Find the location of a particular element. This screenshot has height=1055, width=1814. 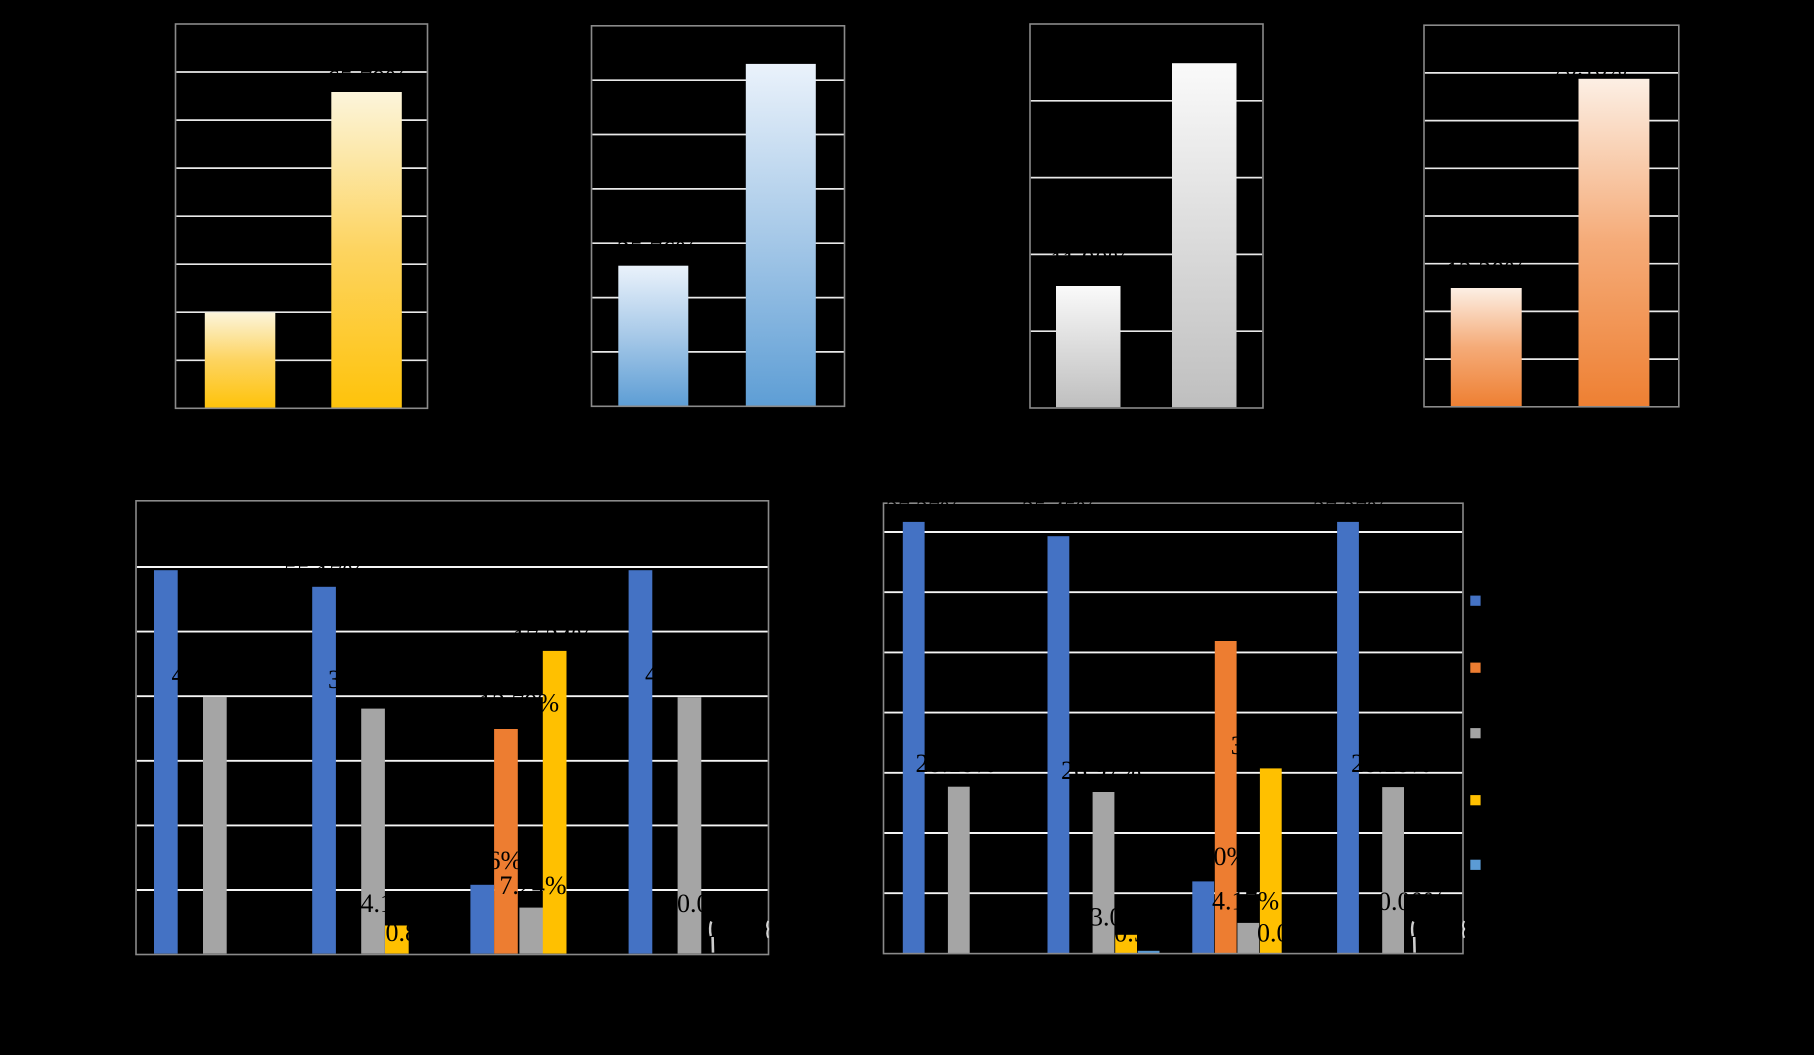

svg-text: Series1 is located at coordinates (1517, 599).